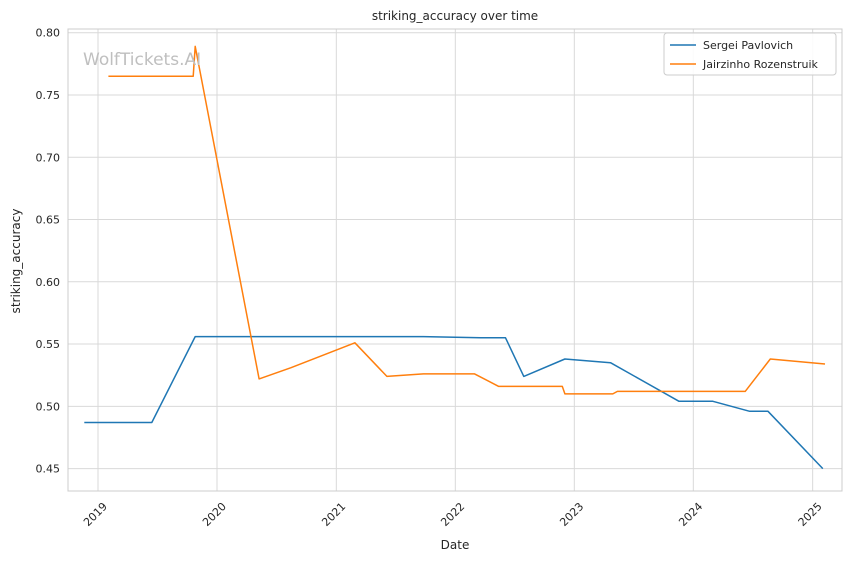 Image resolution: width=852 pixels, height=565 pixels. Describe the element at coordinates (48, 220) in the screenshot. I see `y-tick-label: 0.65` at that location.